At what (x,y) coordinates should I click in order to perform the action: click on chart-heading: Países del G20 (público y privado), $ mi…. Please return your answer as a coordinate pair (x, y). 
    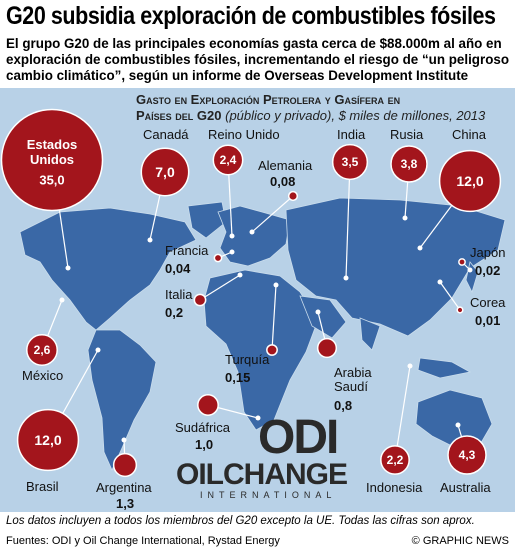
    Looking at the image, I should click on (310, 115).